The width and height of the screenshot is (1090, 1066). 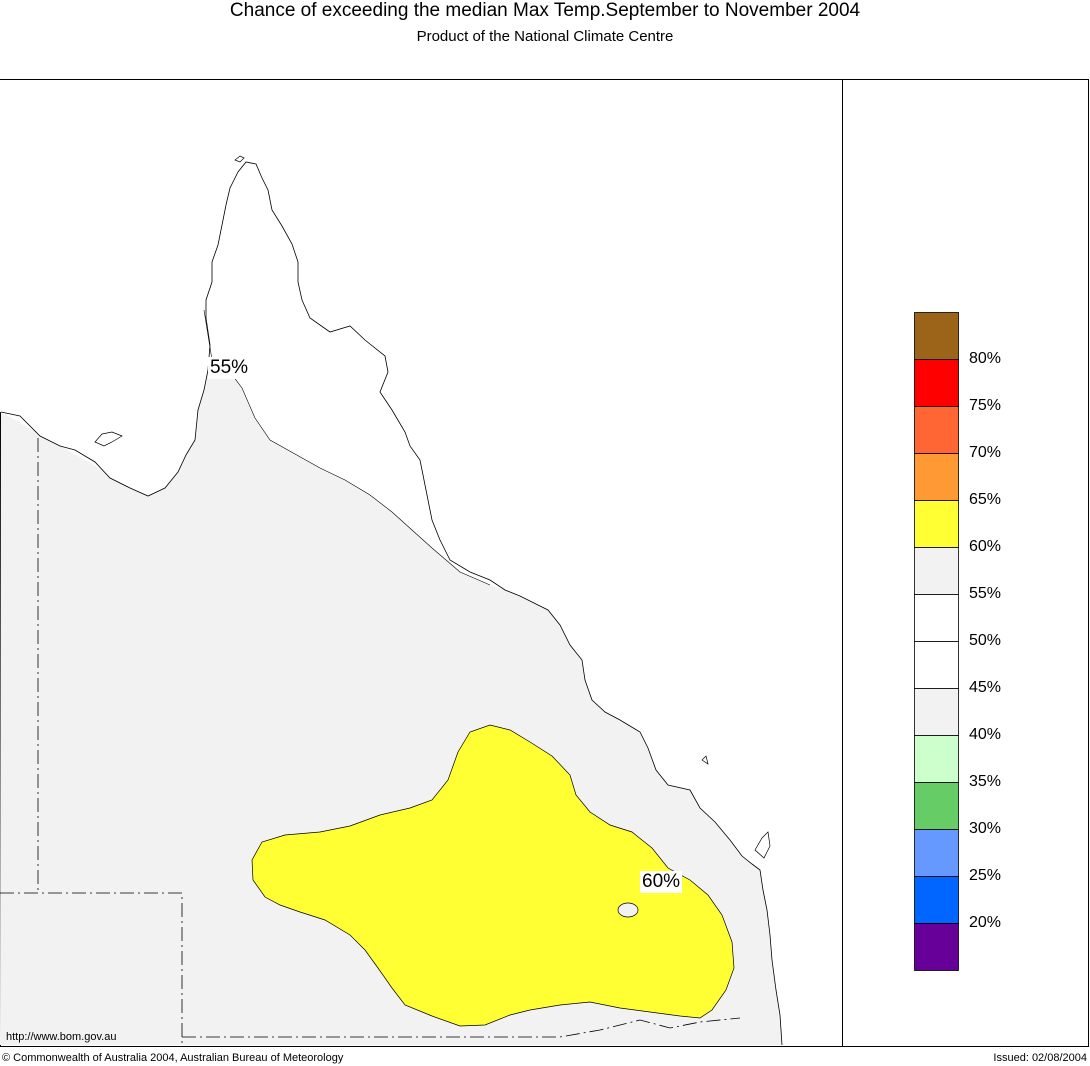 I want to click on legend-label: 70%, so click(x=985, y=452).